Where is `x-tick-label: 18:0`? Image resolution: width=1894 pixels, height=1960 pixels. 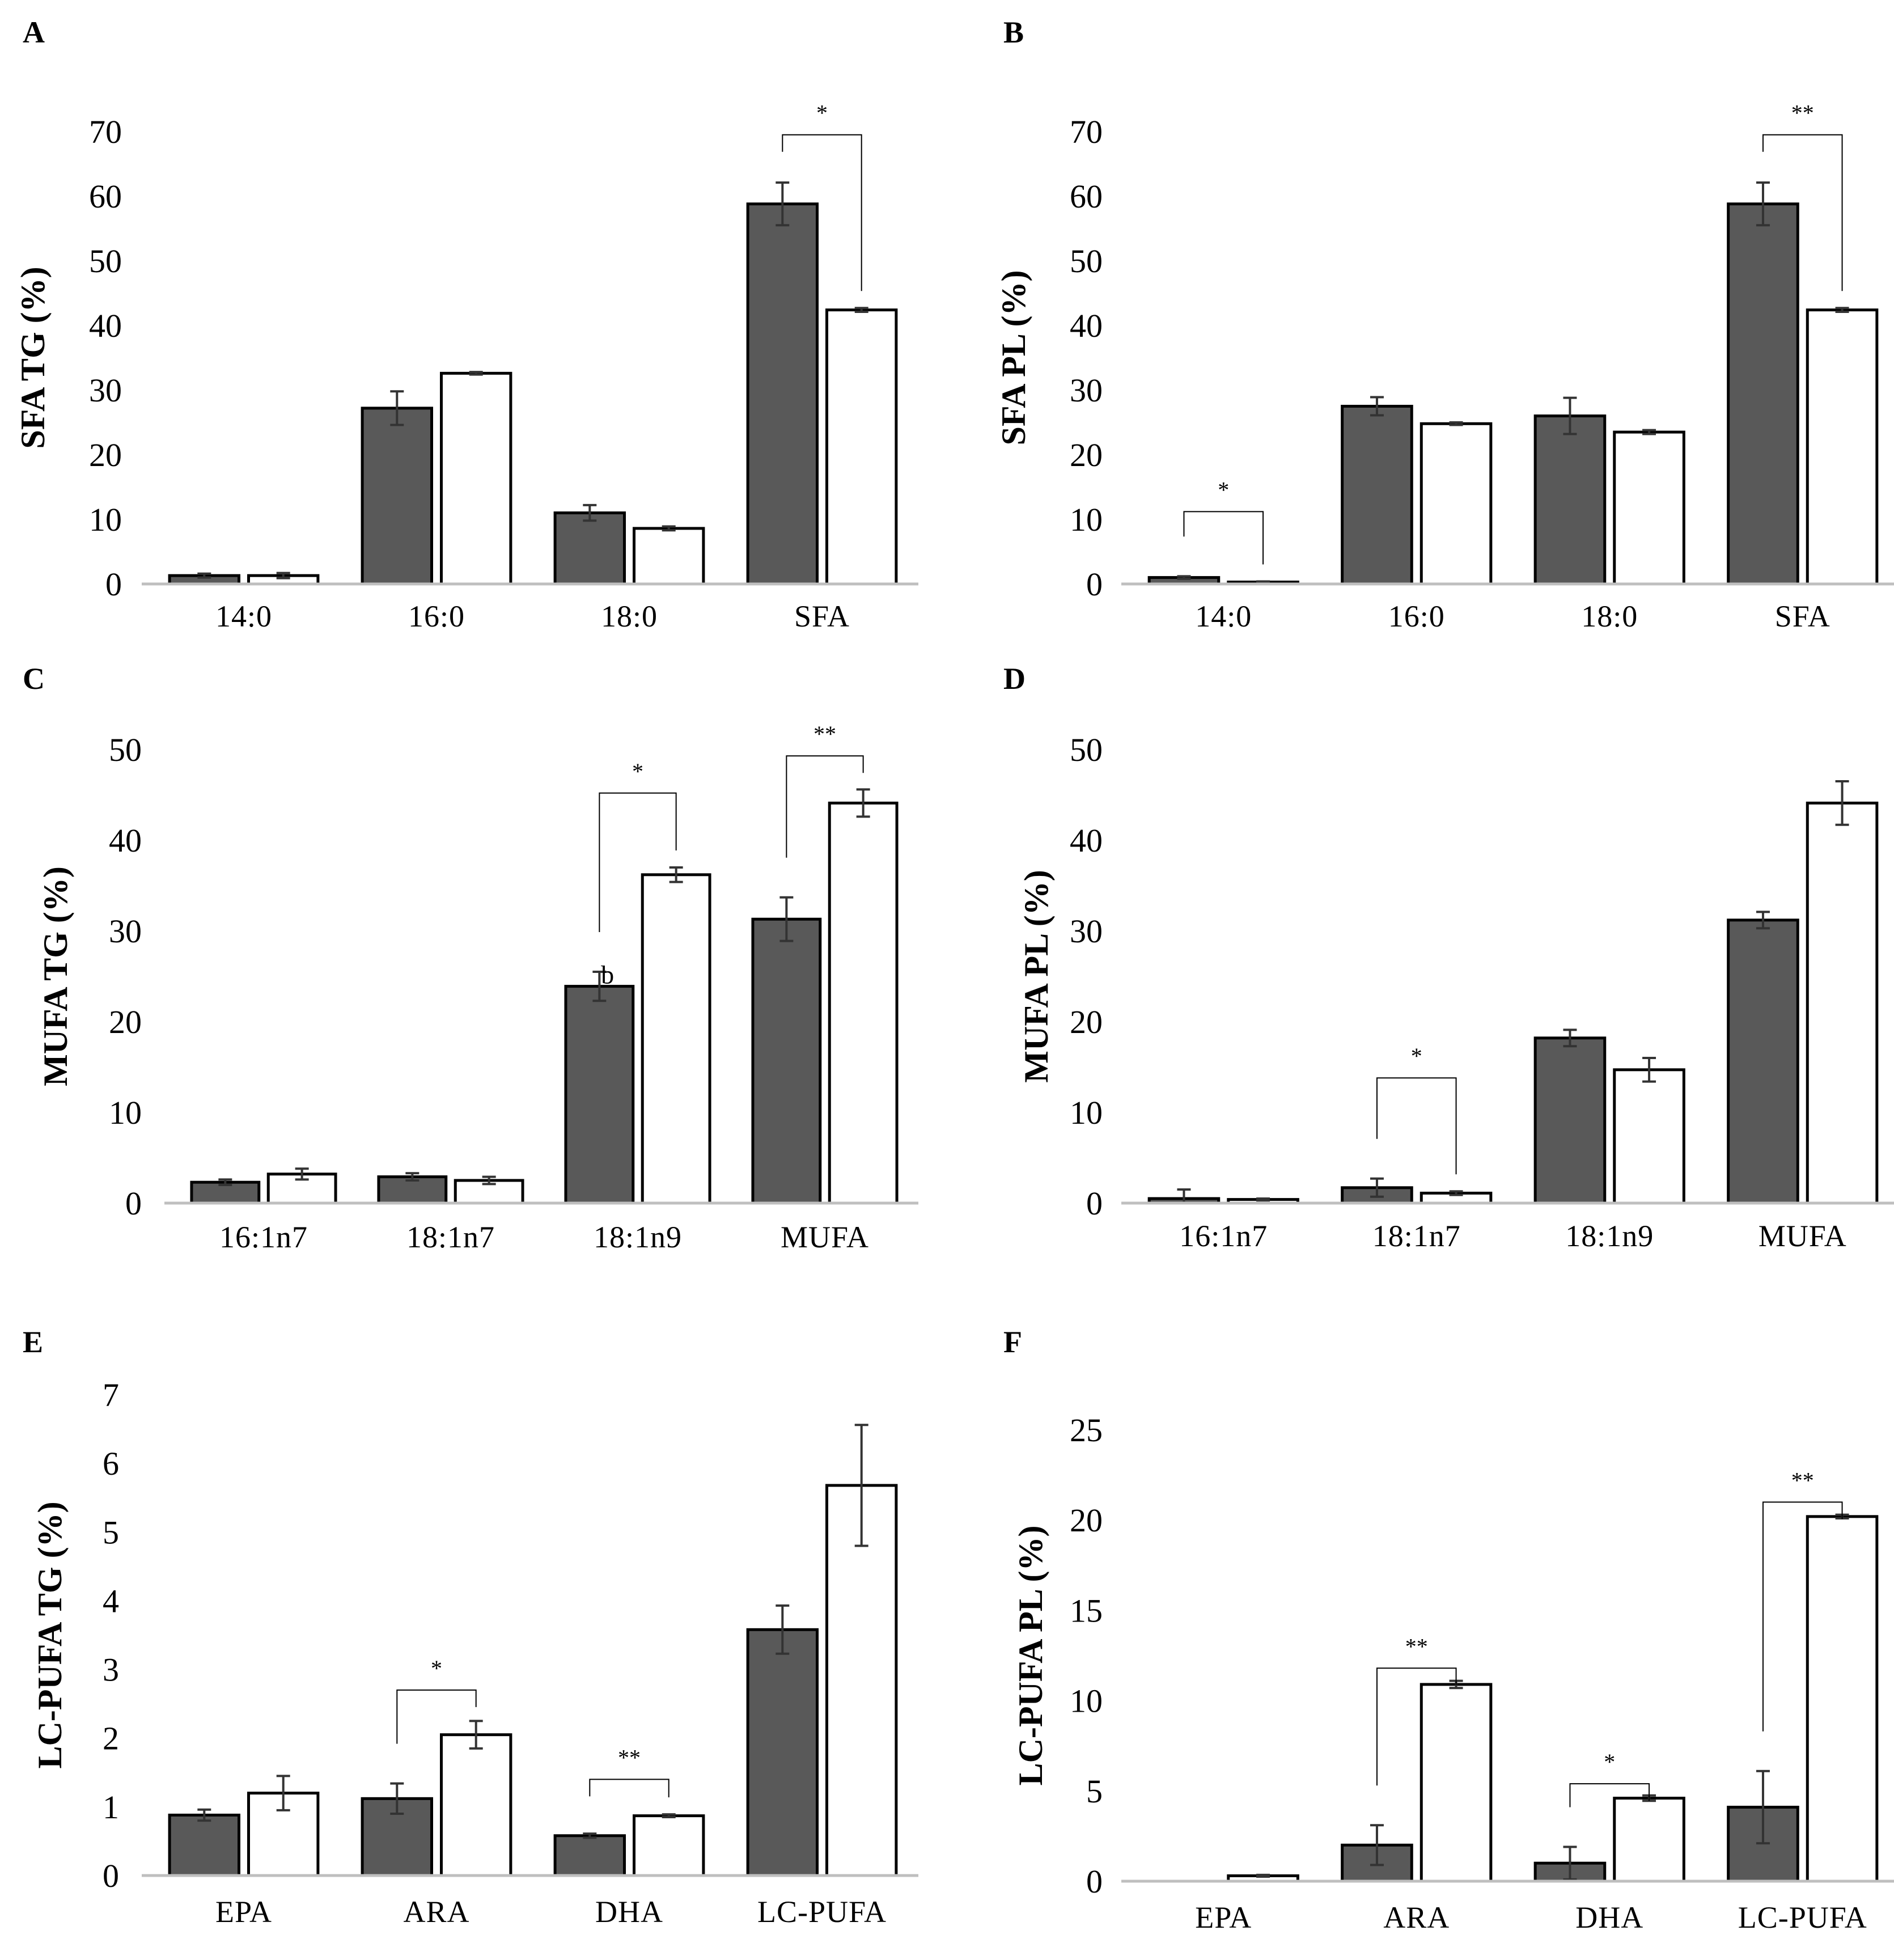 x-tick-label: 18:0 is located at coordinates (629, 616).